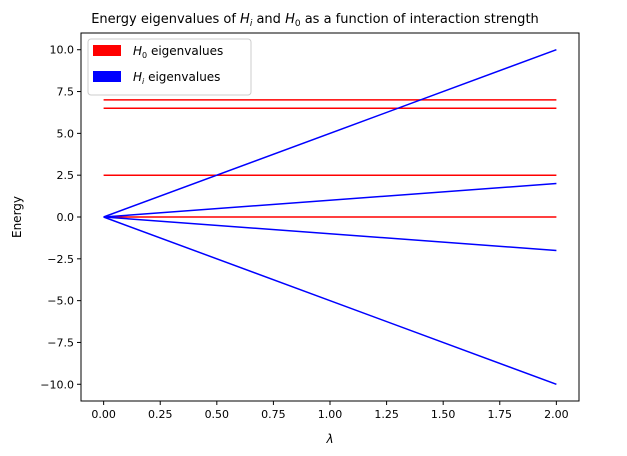  What do you see at coordinates (160, 414) in the screenshot?
I see `x-tick-label: 0.25` at bounding box center [160, 414].